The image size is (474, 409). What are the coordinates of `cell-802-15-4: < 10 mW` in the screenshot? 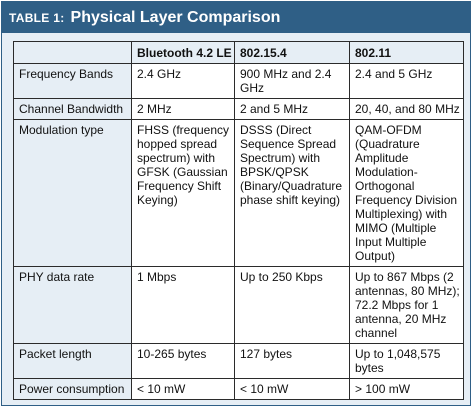 It's located at (292, 389).